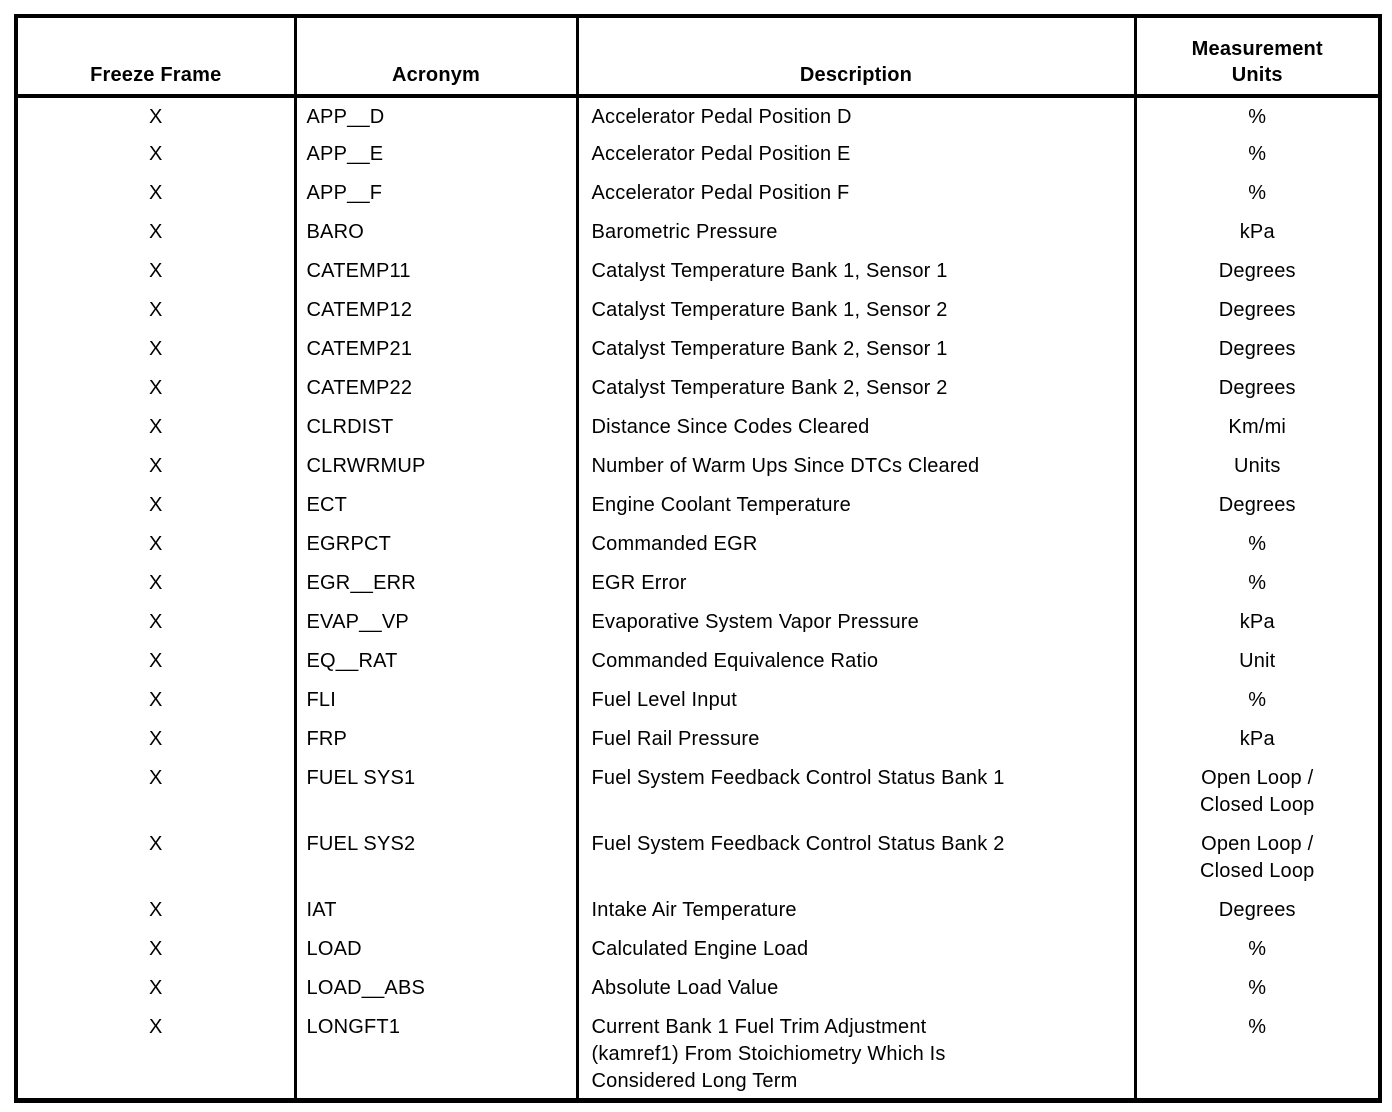 The width and height of the screenshot is (1392, 1112). I want to click on cell-acronym: APP__D, so click(435, 115).